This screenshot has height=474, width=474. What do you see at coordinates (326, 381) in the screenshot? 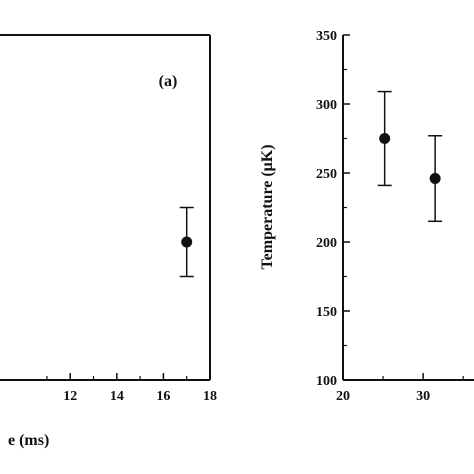
I see `panel-b-y-tick-label: 100` at bounding box center [326, 381].